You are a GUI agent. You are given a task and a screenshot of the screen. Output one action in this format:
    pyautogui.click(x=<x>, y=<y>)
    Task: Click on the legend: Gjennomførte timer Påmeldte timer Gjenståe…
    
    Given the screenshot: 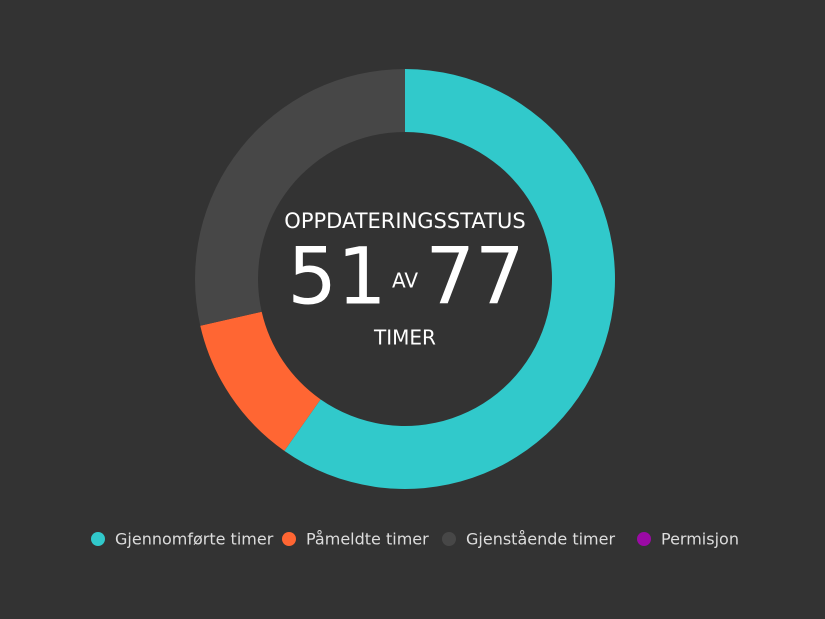 What is the action you would take?
    pyautogui.click(x=415, y=539)
    